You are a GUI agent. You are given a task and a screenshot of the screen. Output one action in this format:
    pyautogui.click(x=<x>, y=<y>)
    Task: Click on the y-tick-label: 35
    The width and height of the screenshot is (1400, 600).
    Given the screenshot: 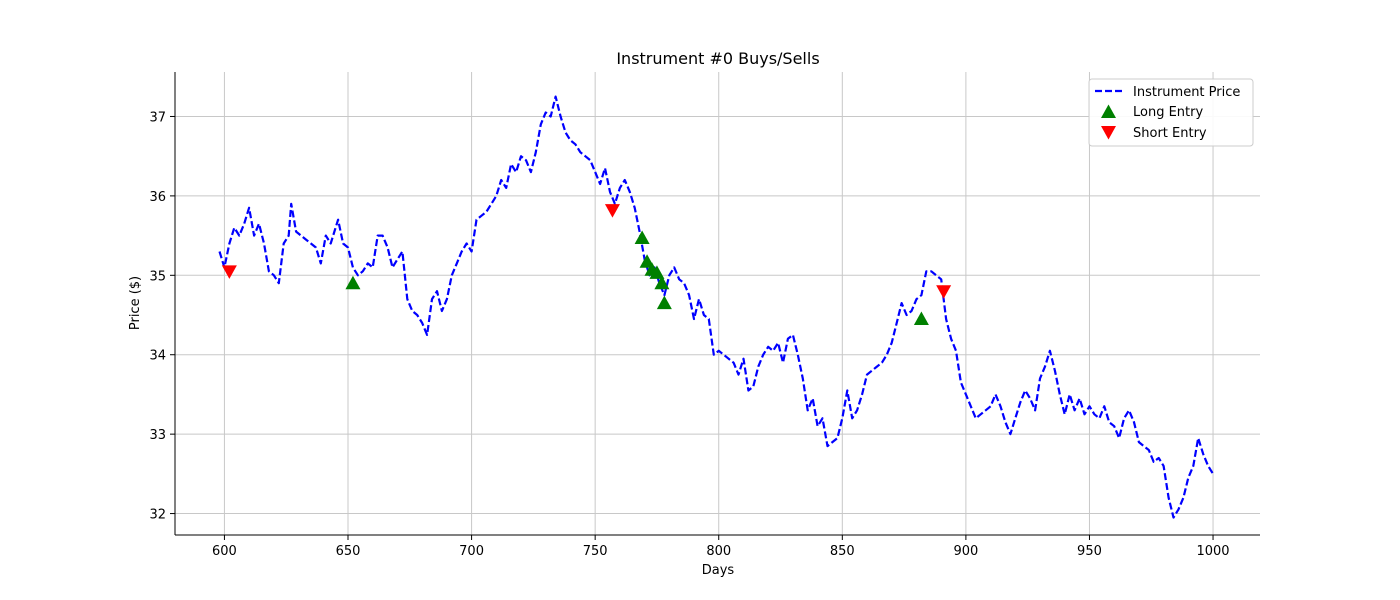 What is the action you would take?
    pyautogui.click(x=157, y=276)
    